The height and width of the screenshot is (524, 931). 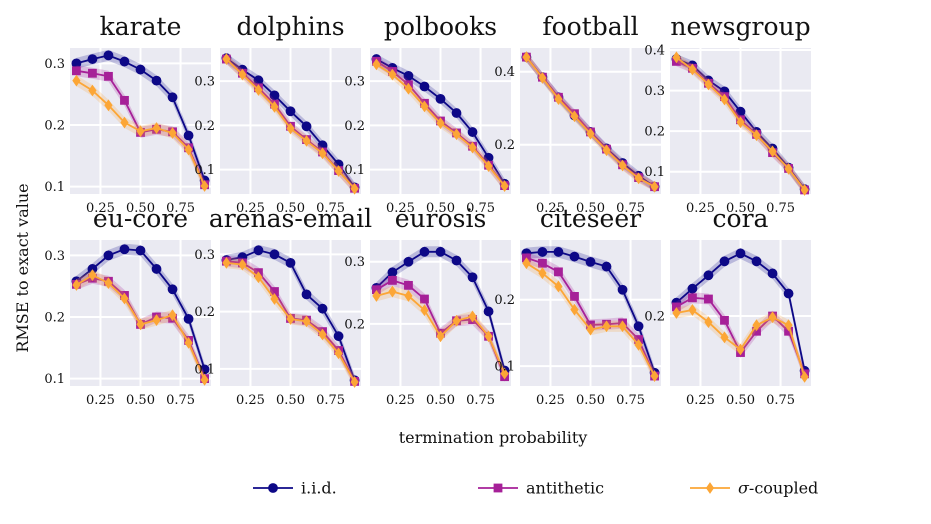 I want to click on legend-entry-anti: antithetic, so click(x=541, y=488).